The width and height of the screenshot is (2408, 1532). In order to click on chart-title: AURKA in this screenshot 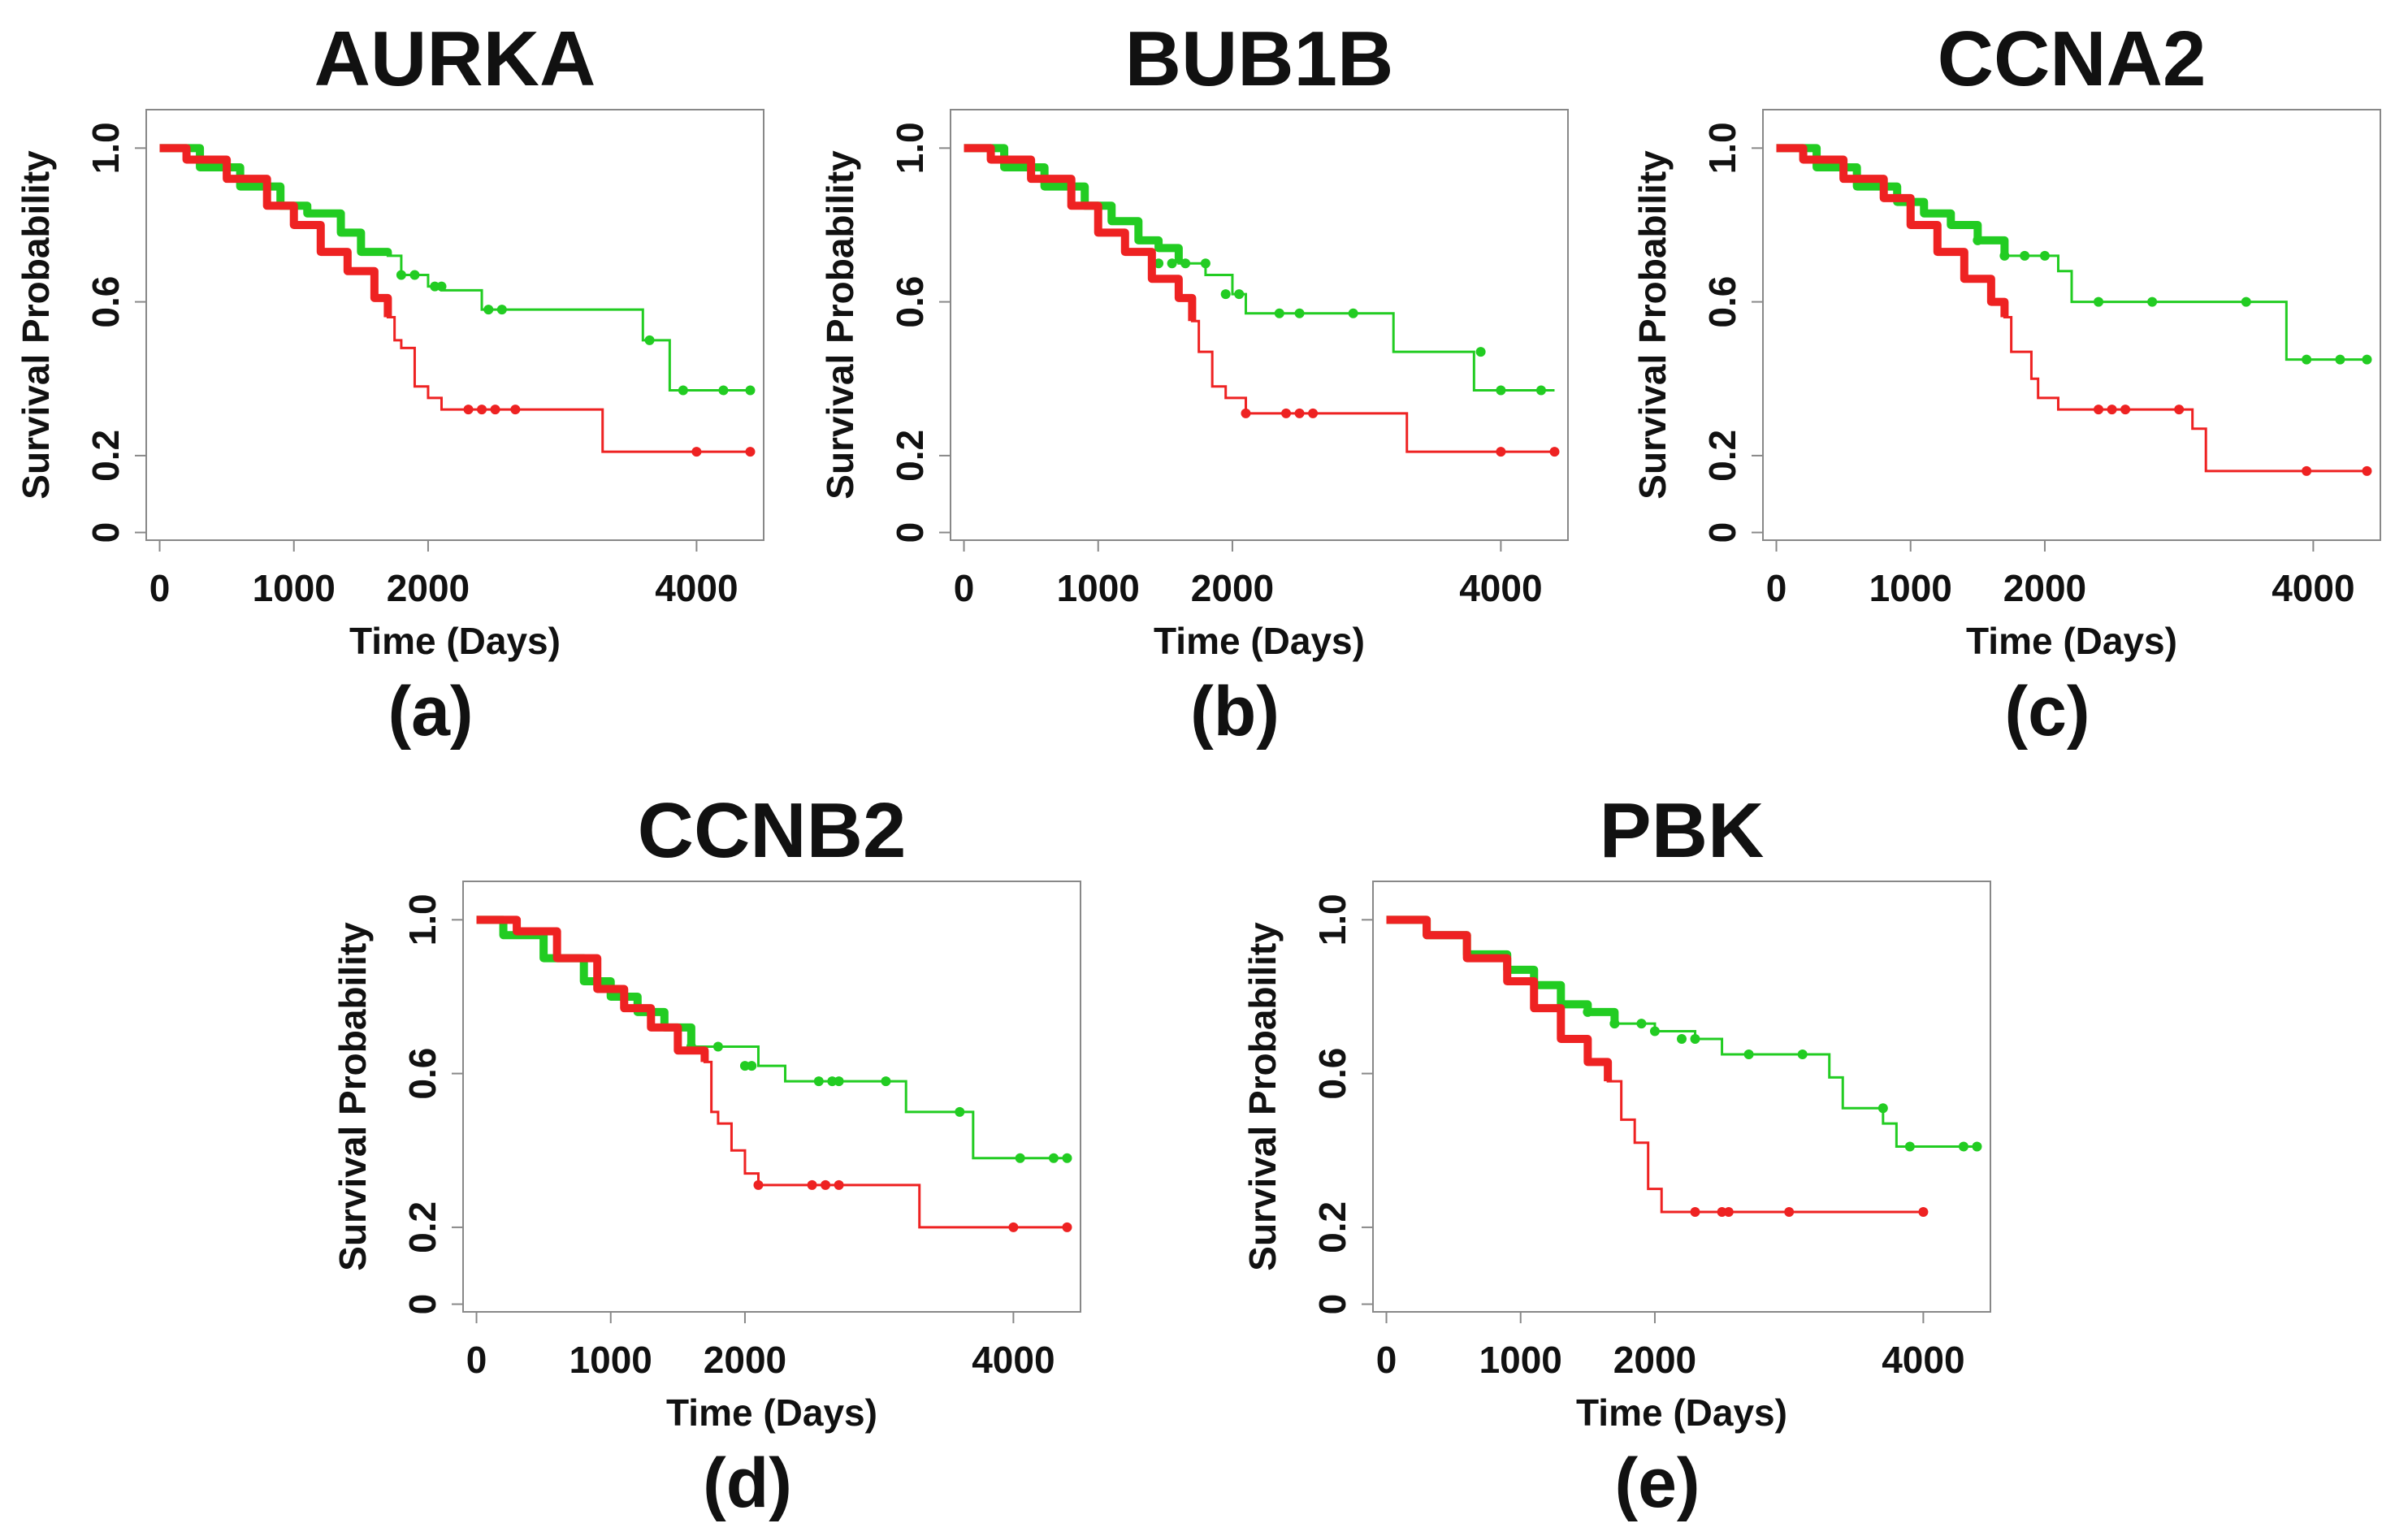, I will do `click(455, 59)`.